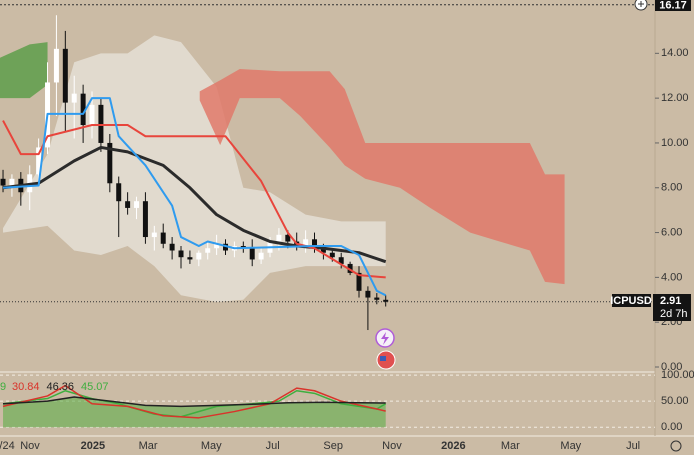 This screenshot has width=694, height=455. Describe the element at coordinates (671, 277) in the screenshot. I see `y-tick-label: 4.00` at that location.